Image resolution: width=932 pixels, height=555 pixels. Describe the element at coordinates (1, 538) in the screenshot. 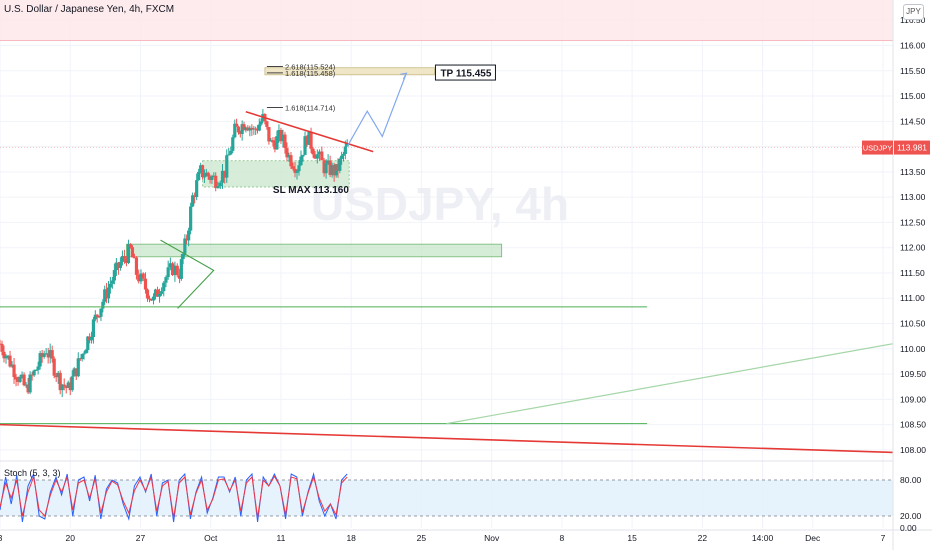

I see `time-axis-tick: 3` at that location.